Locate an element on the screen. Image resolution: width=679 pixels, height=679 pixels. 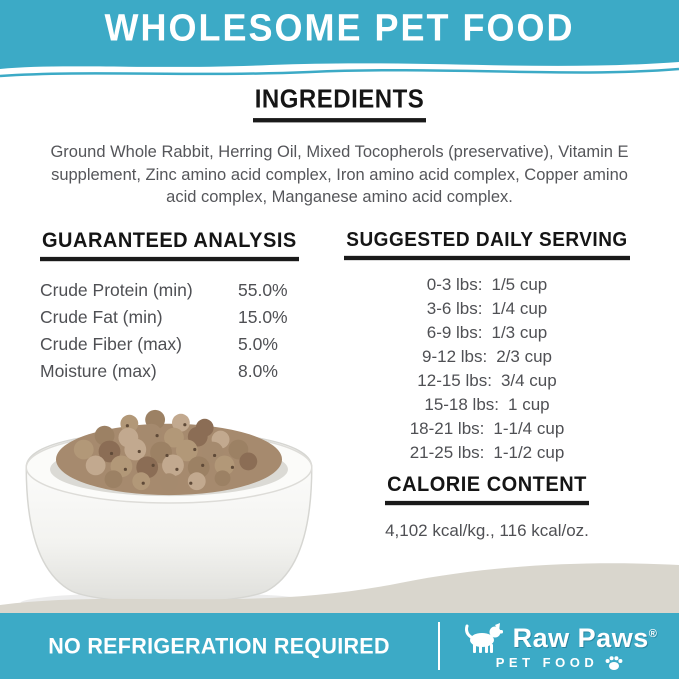
analysis-row: Crude Protein (min) 55.0% is located at coordinates (174, 290).